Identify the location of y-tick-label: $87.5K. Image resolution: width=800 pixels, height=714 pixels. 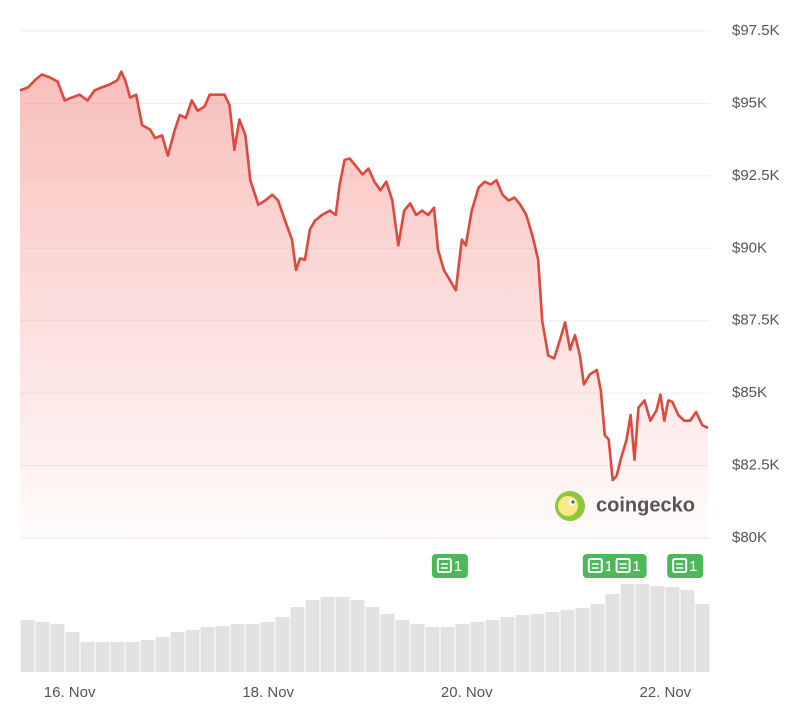
(756, 320).